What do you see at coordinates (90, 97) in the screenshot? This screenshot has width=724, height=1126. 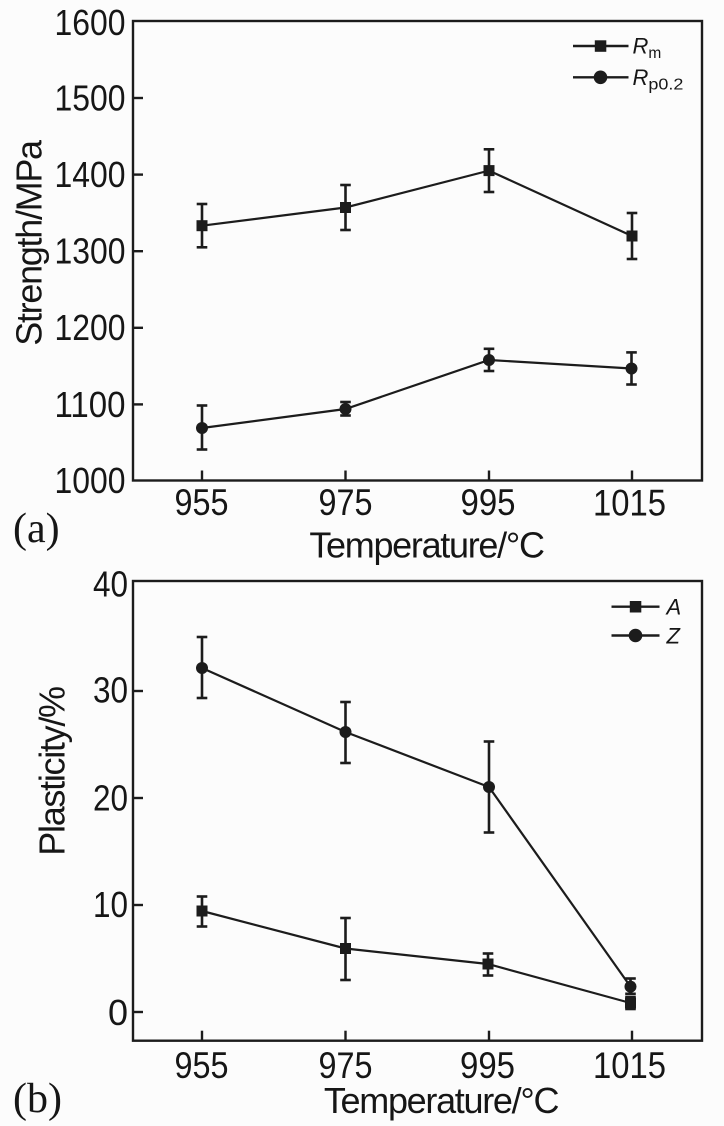 I see `svg-text: 1500` at bounding box center [90, 97].